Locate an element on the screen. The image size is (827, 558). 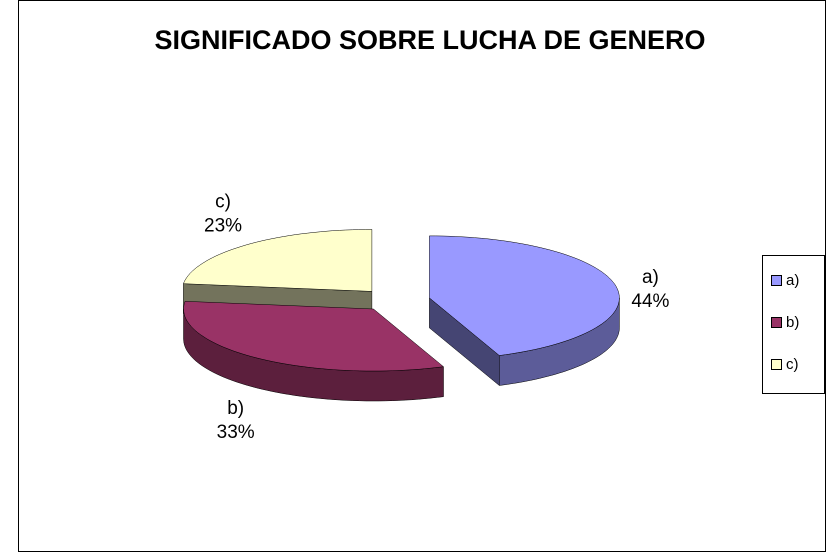
chart-title: SIGNIFICADO SOBRE LUCHA DE GENERO is located at coordinates (429, 40).